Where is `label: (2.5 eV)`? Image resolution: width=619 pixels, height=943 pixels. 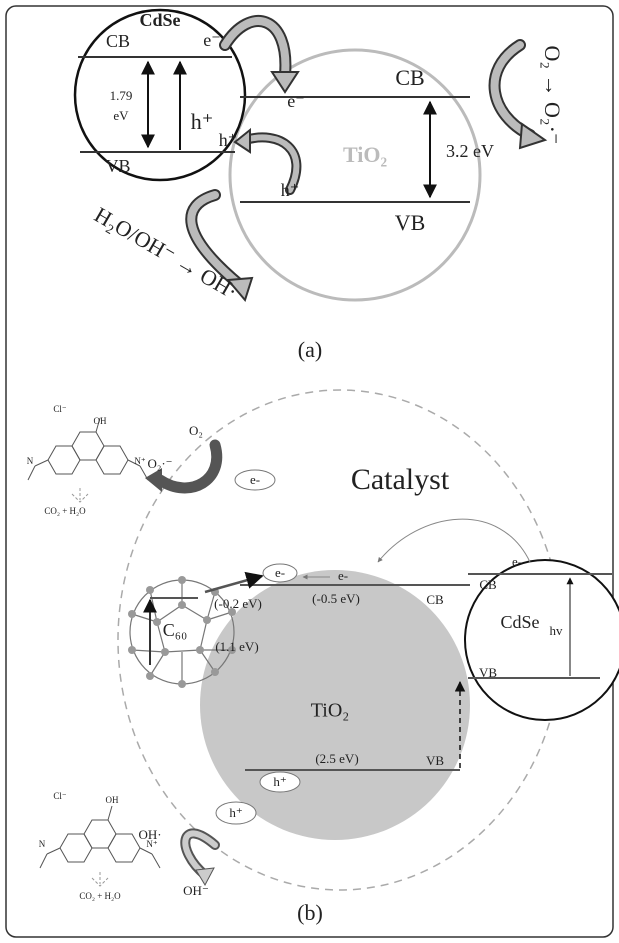 label: (2.5 eV) is located at coordinates (336, 758).